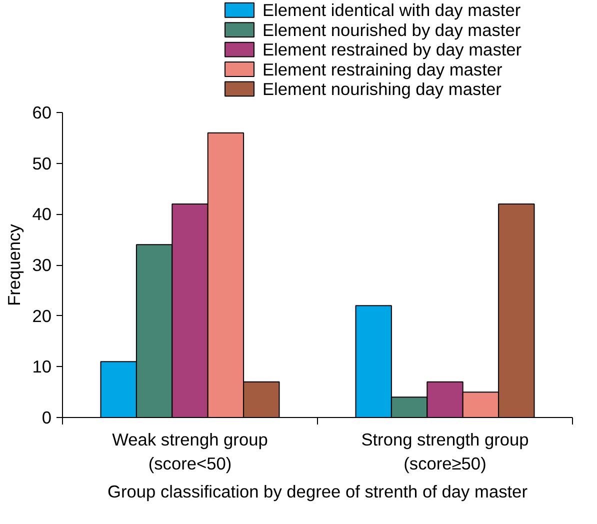  I want to click on legend-label: Element restrained by day master, so click(392, 50).